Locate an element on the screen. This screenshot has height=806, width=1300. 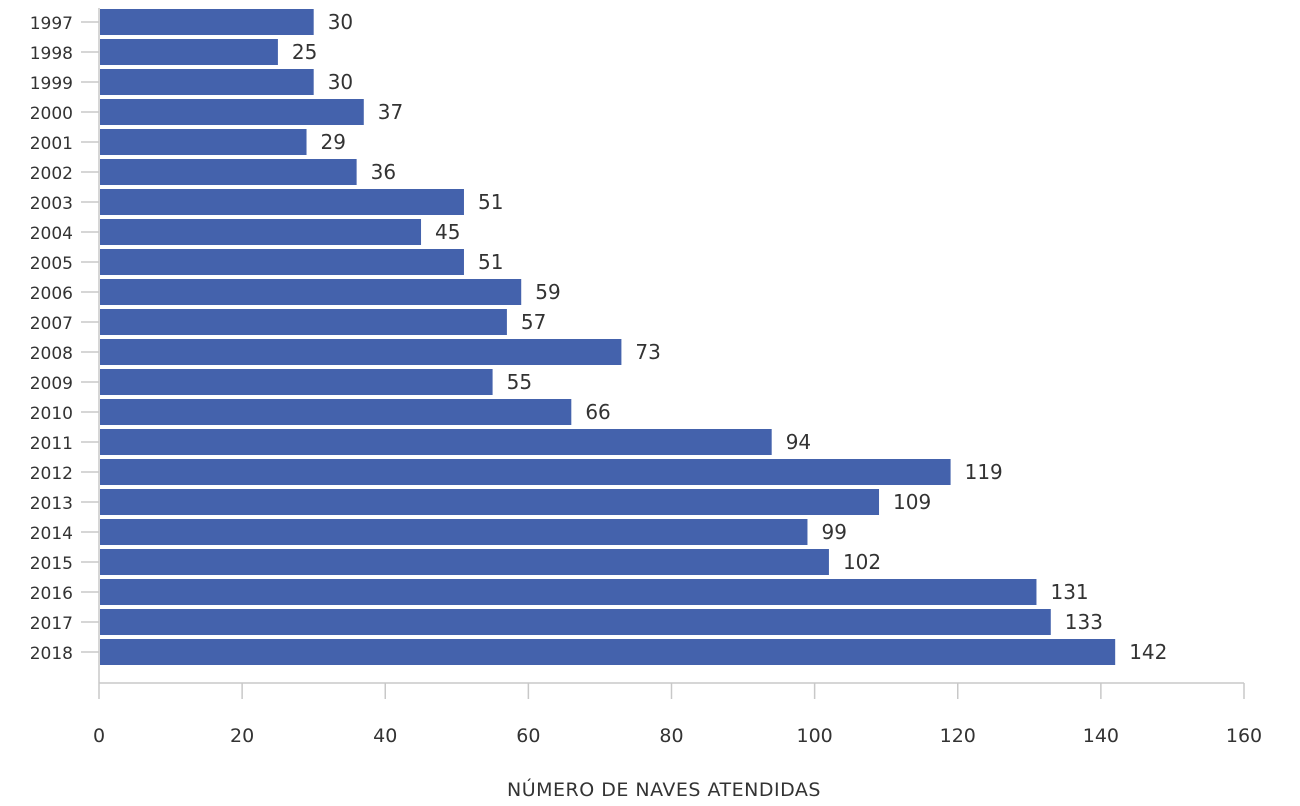
y-tick-label-2015: 2015 is located at coordinates (51, 564).